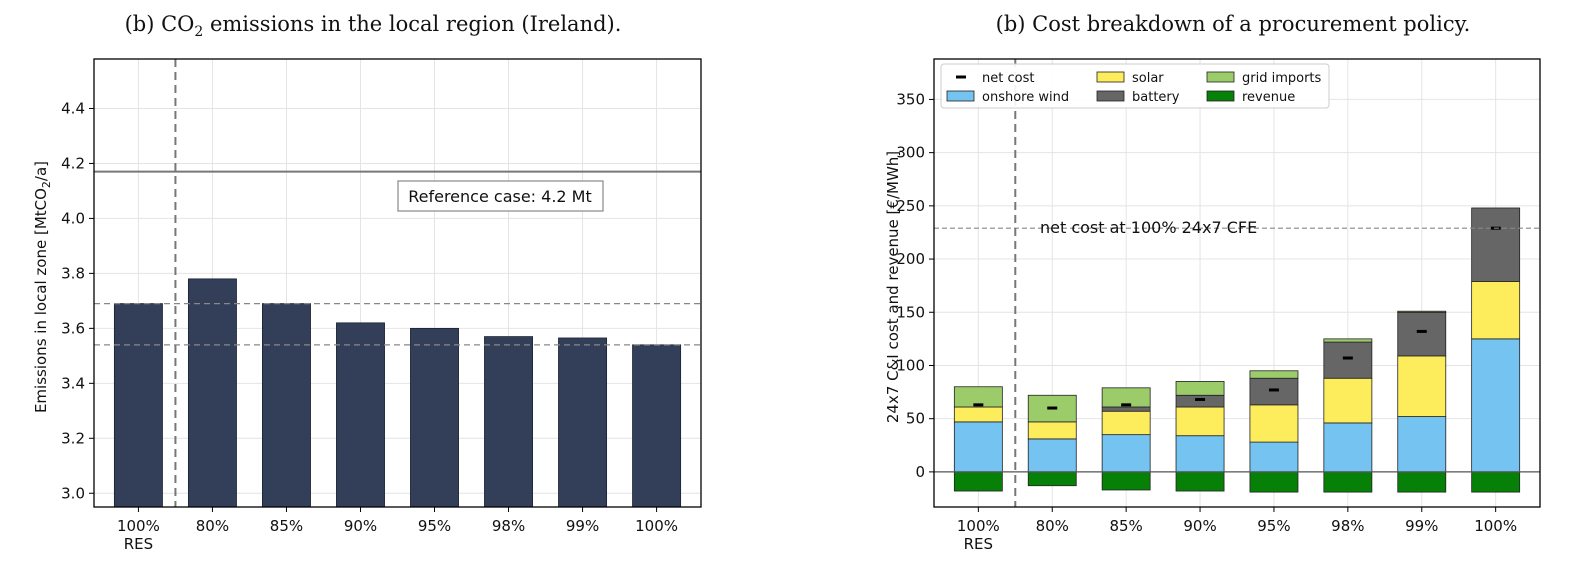 The width and height of the screenshot is (1596, 565). What do you see at coordinates (1148, 227) in the screenshot?
I see `cfe-reference-label: net cost at 100% 24x7 CFE` at bounding box center [1148, 227].